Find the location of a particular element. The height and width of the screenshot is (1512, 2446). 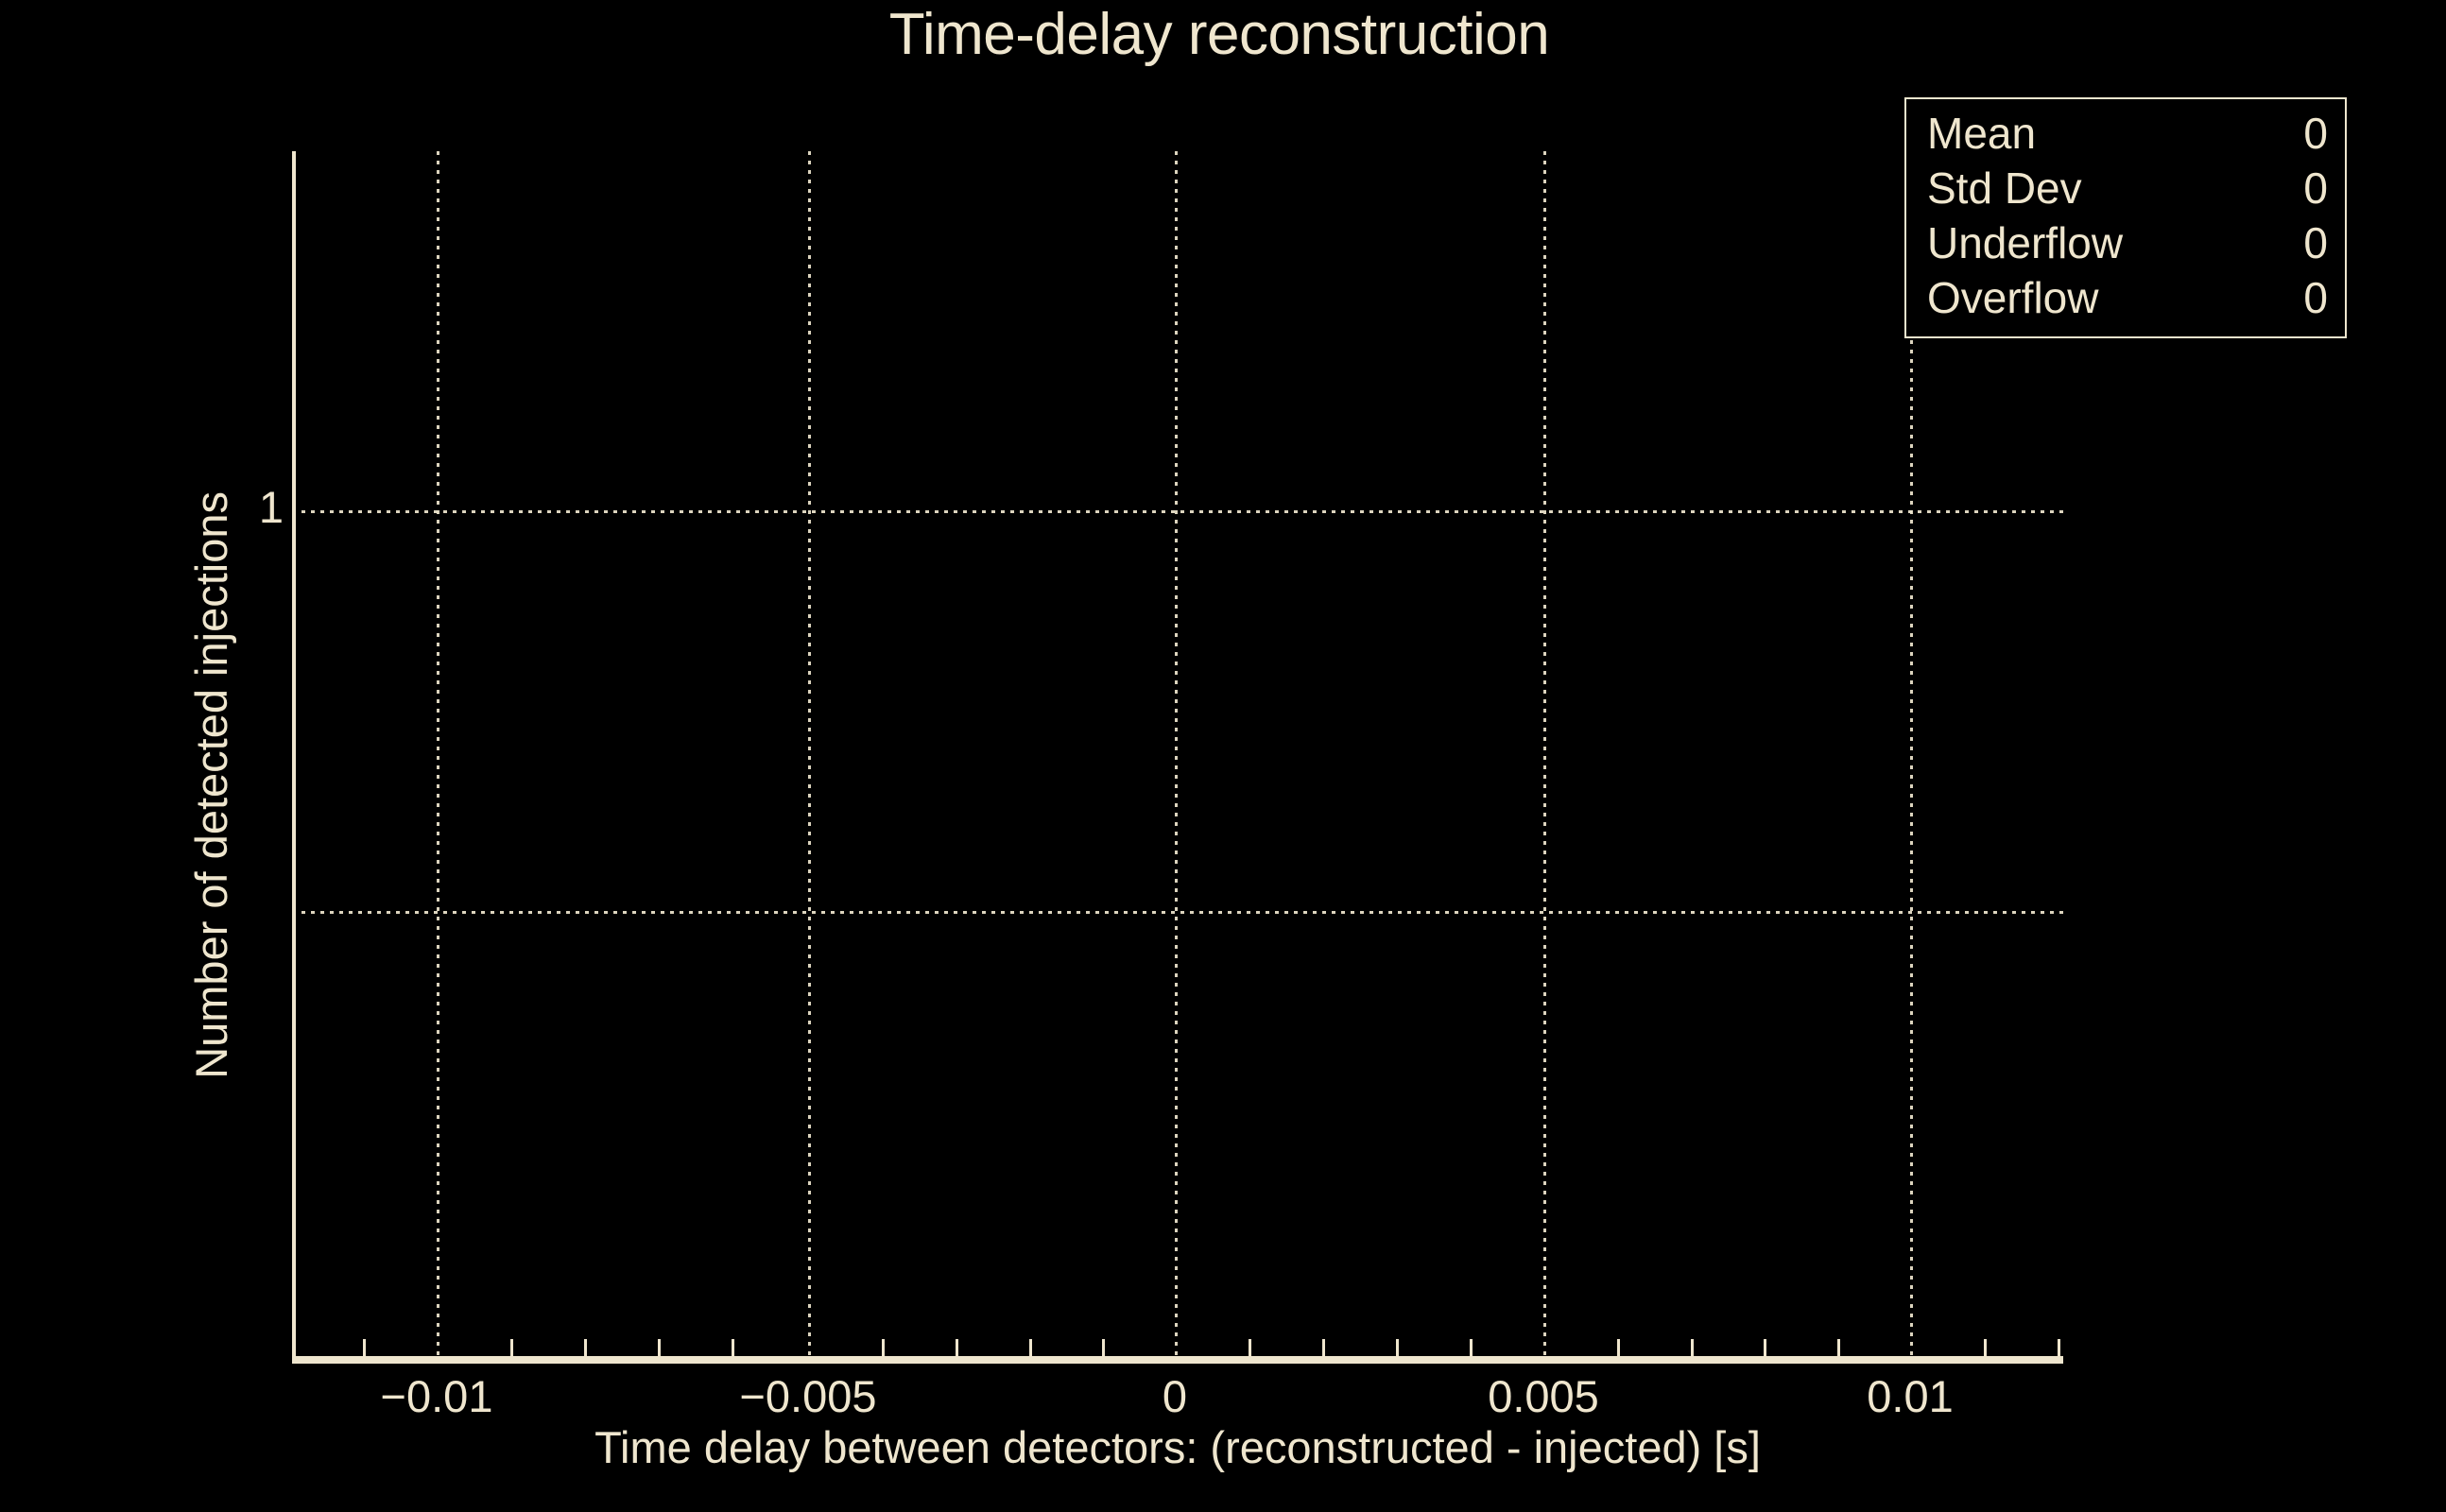

stats-label: Mean is located at coordinates (1982, 133).